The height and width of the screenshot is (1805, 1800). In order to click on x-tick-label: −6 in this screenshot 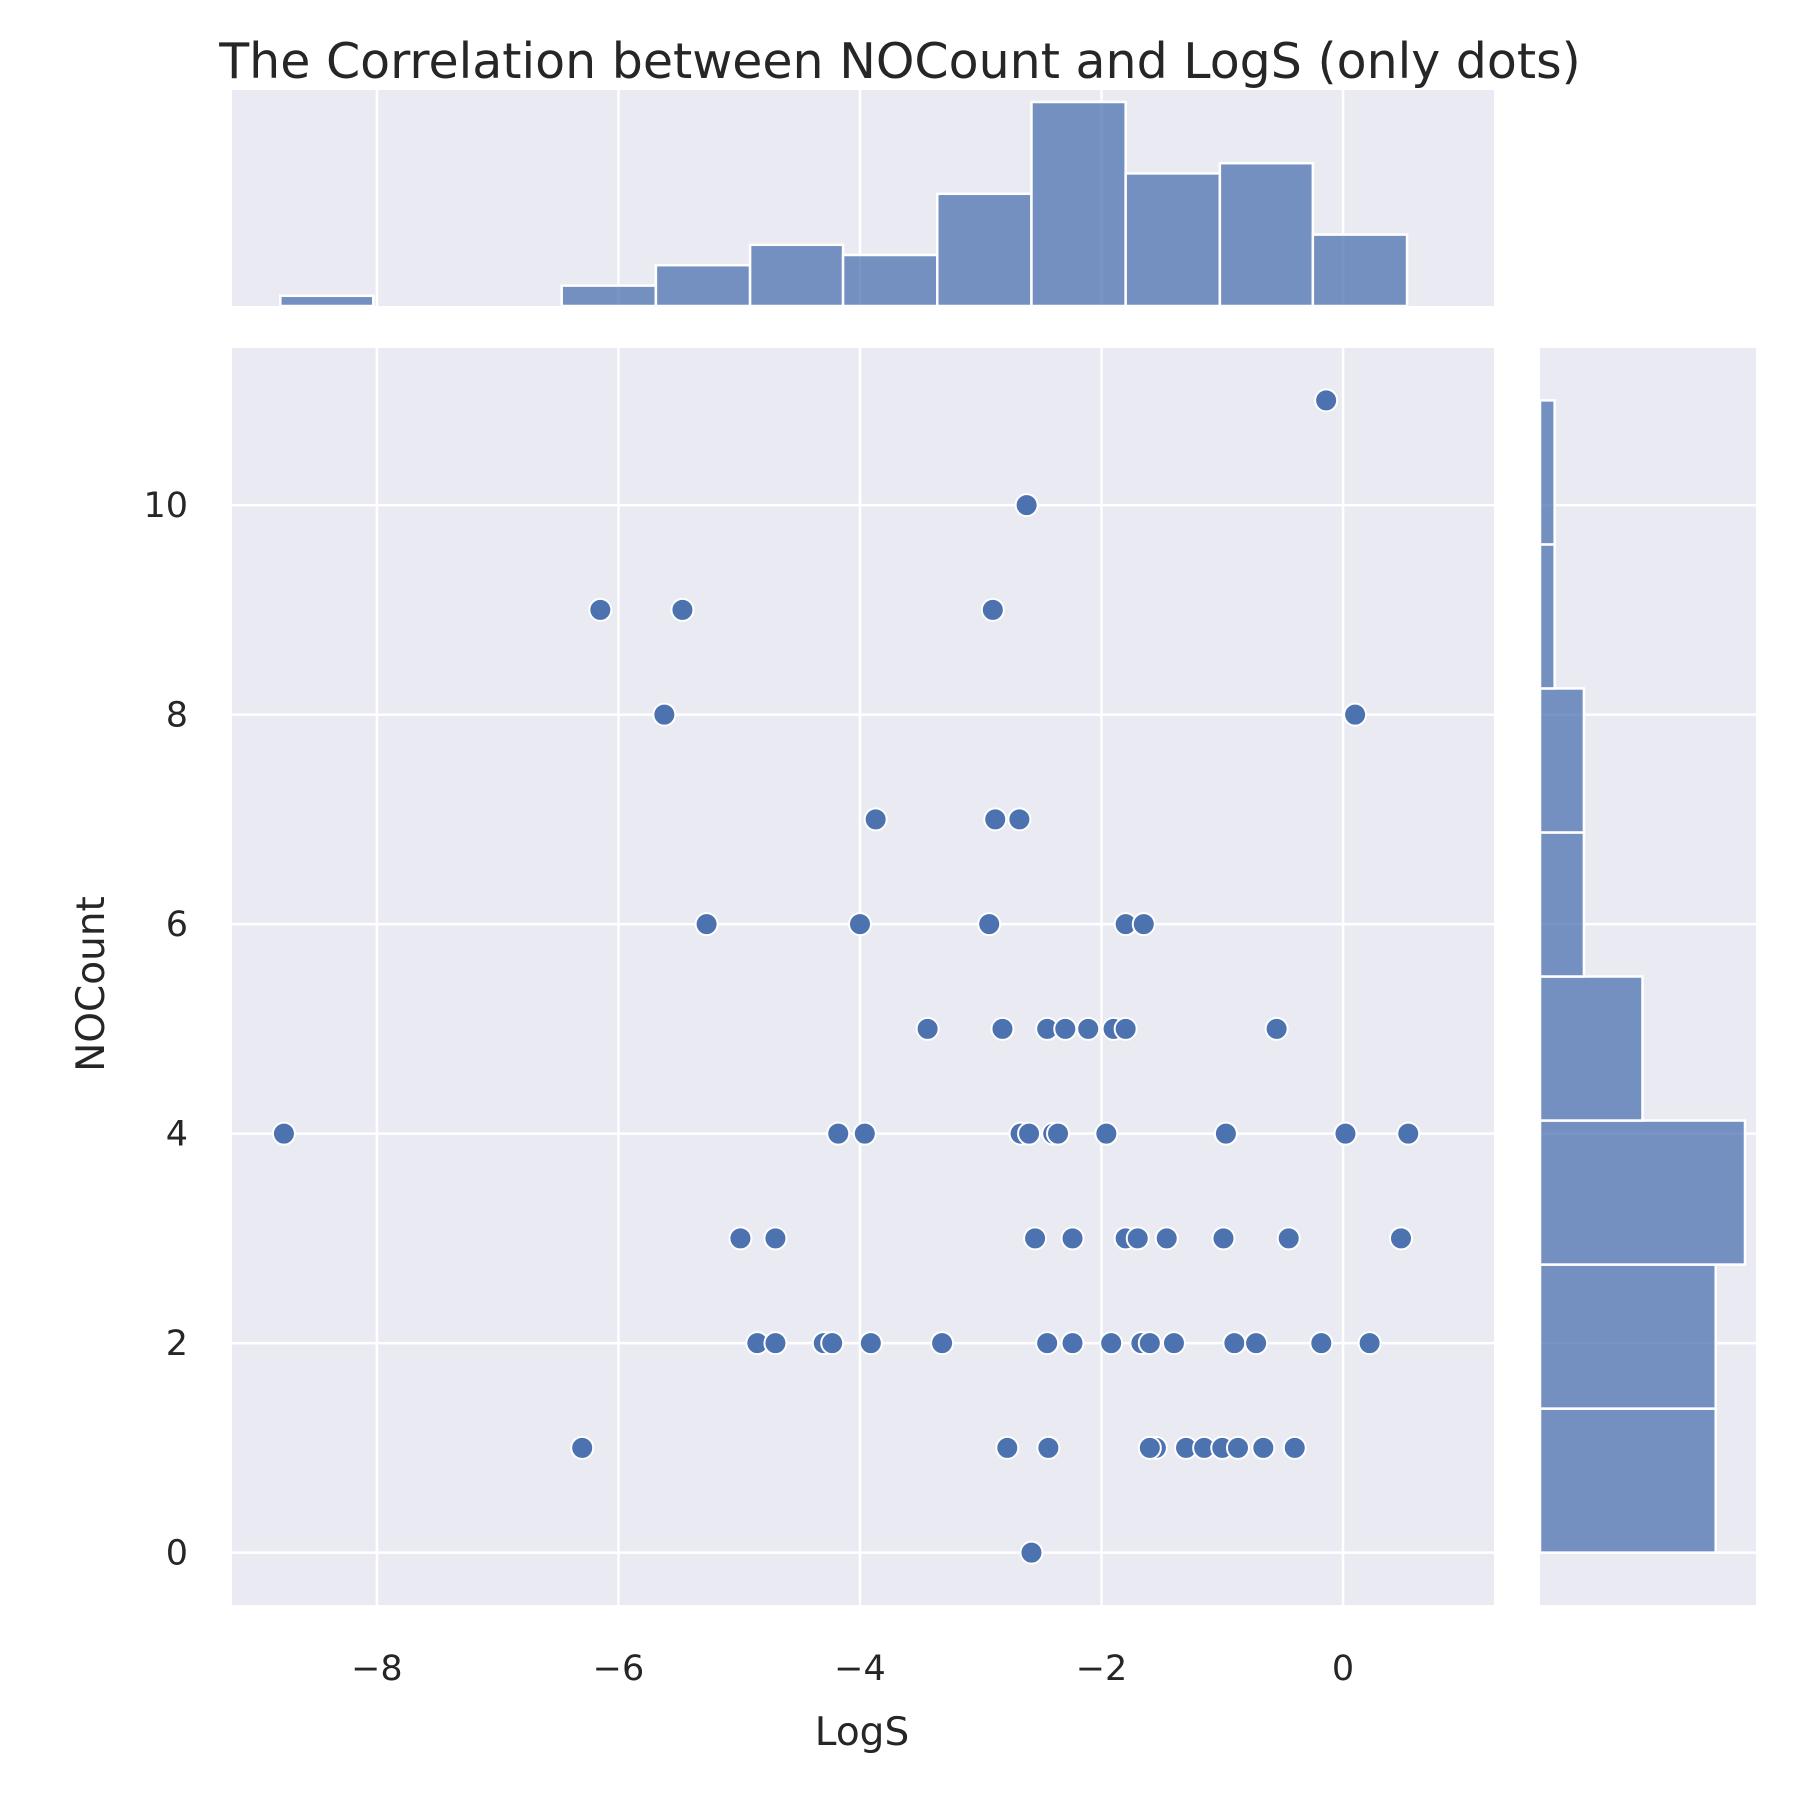, I will do `click(619, 1669)`.